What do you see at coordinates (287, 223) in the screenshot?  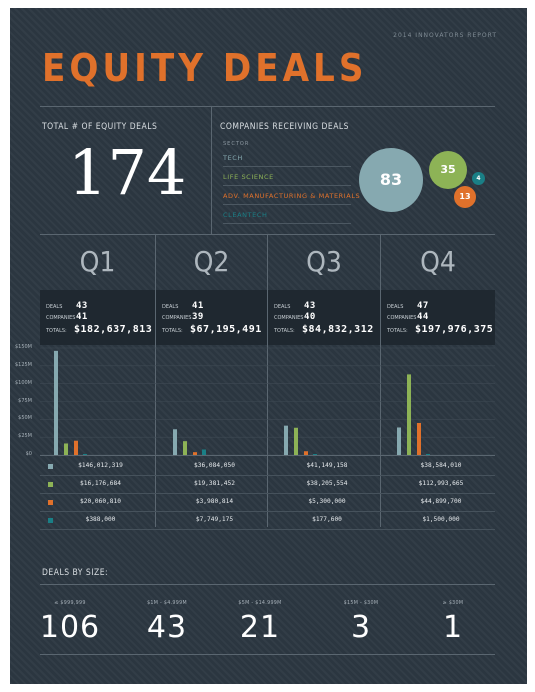 I see `sector-divider` at bounding box center [287, 223].